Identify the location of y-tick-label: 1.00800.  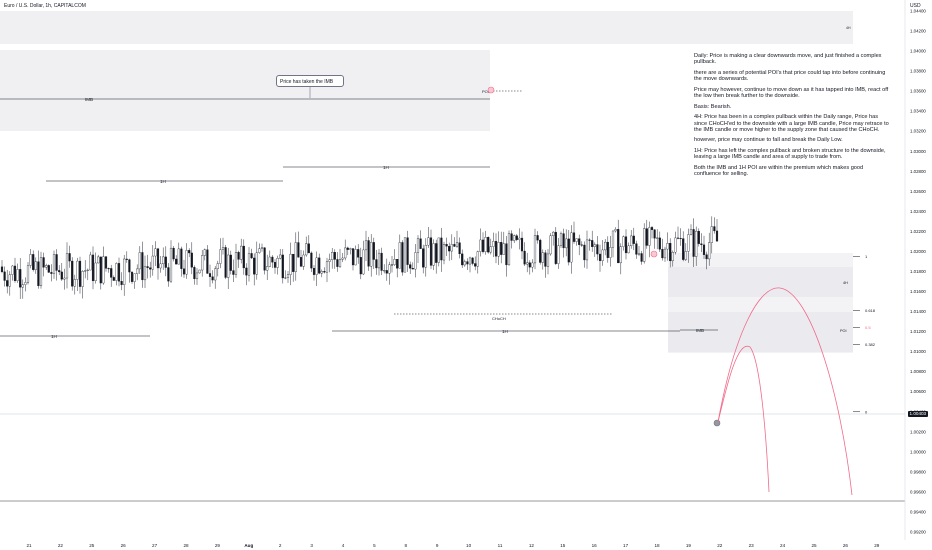
(918, 371).